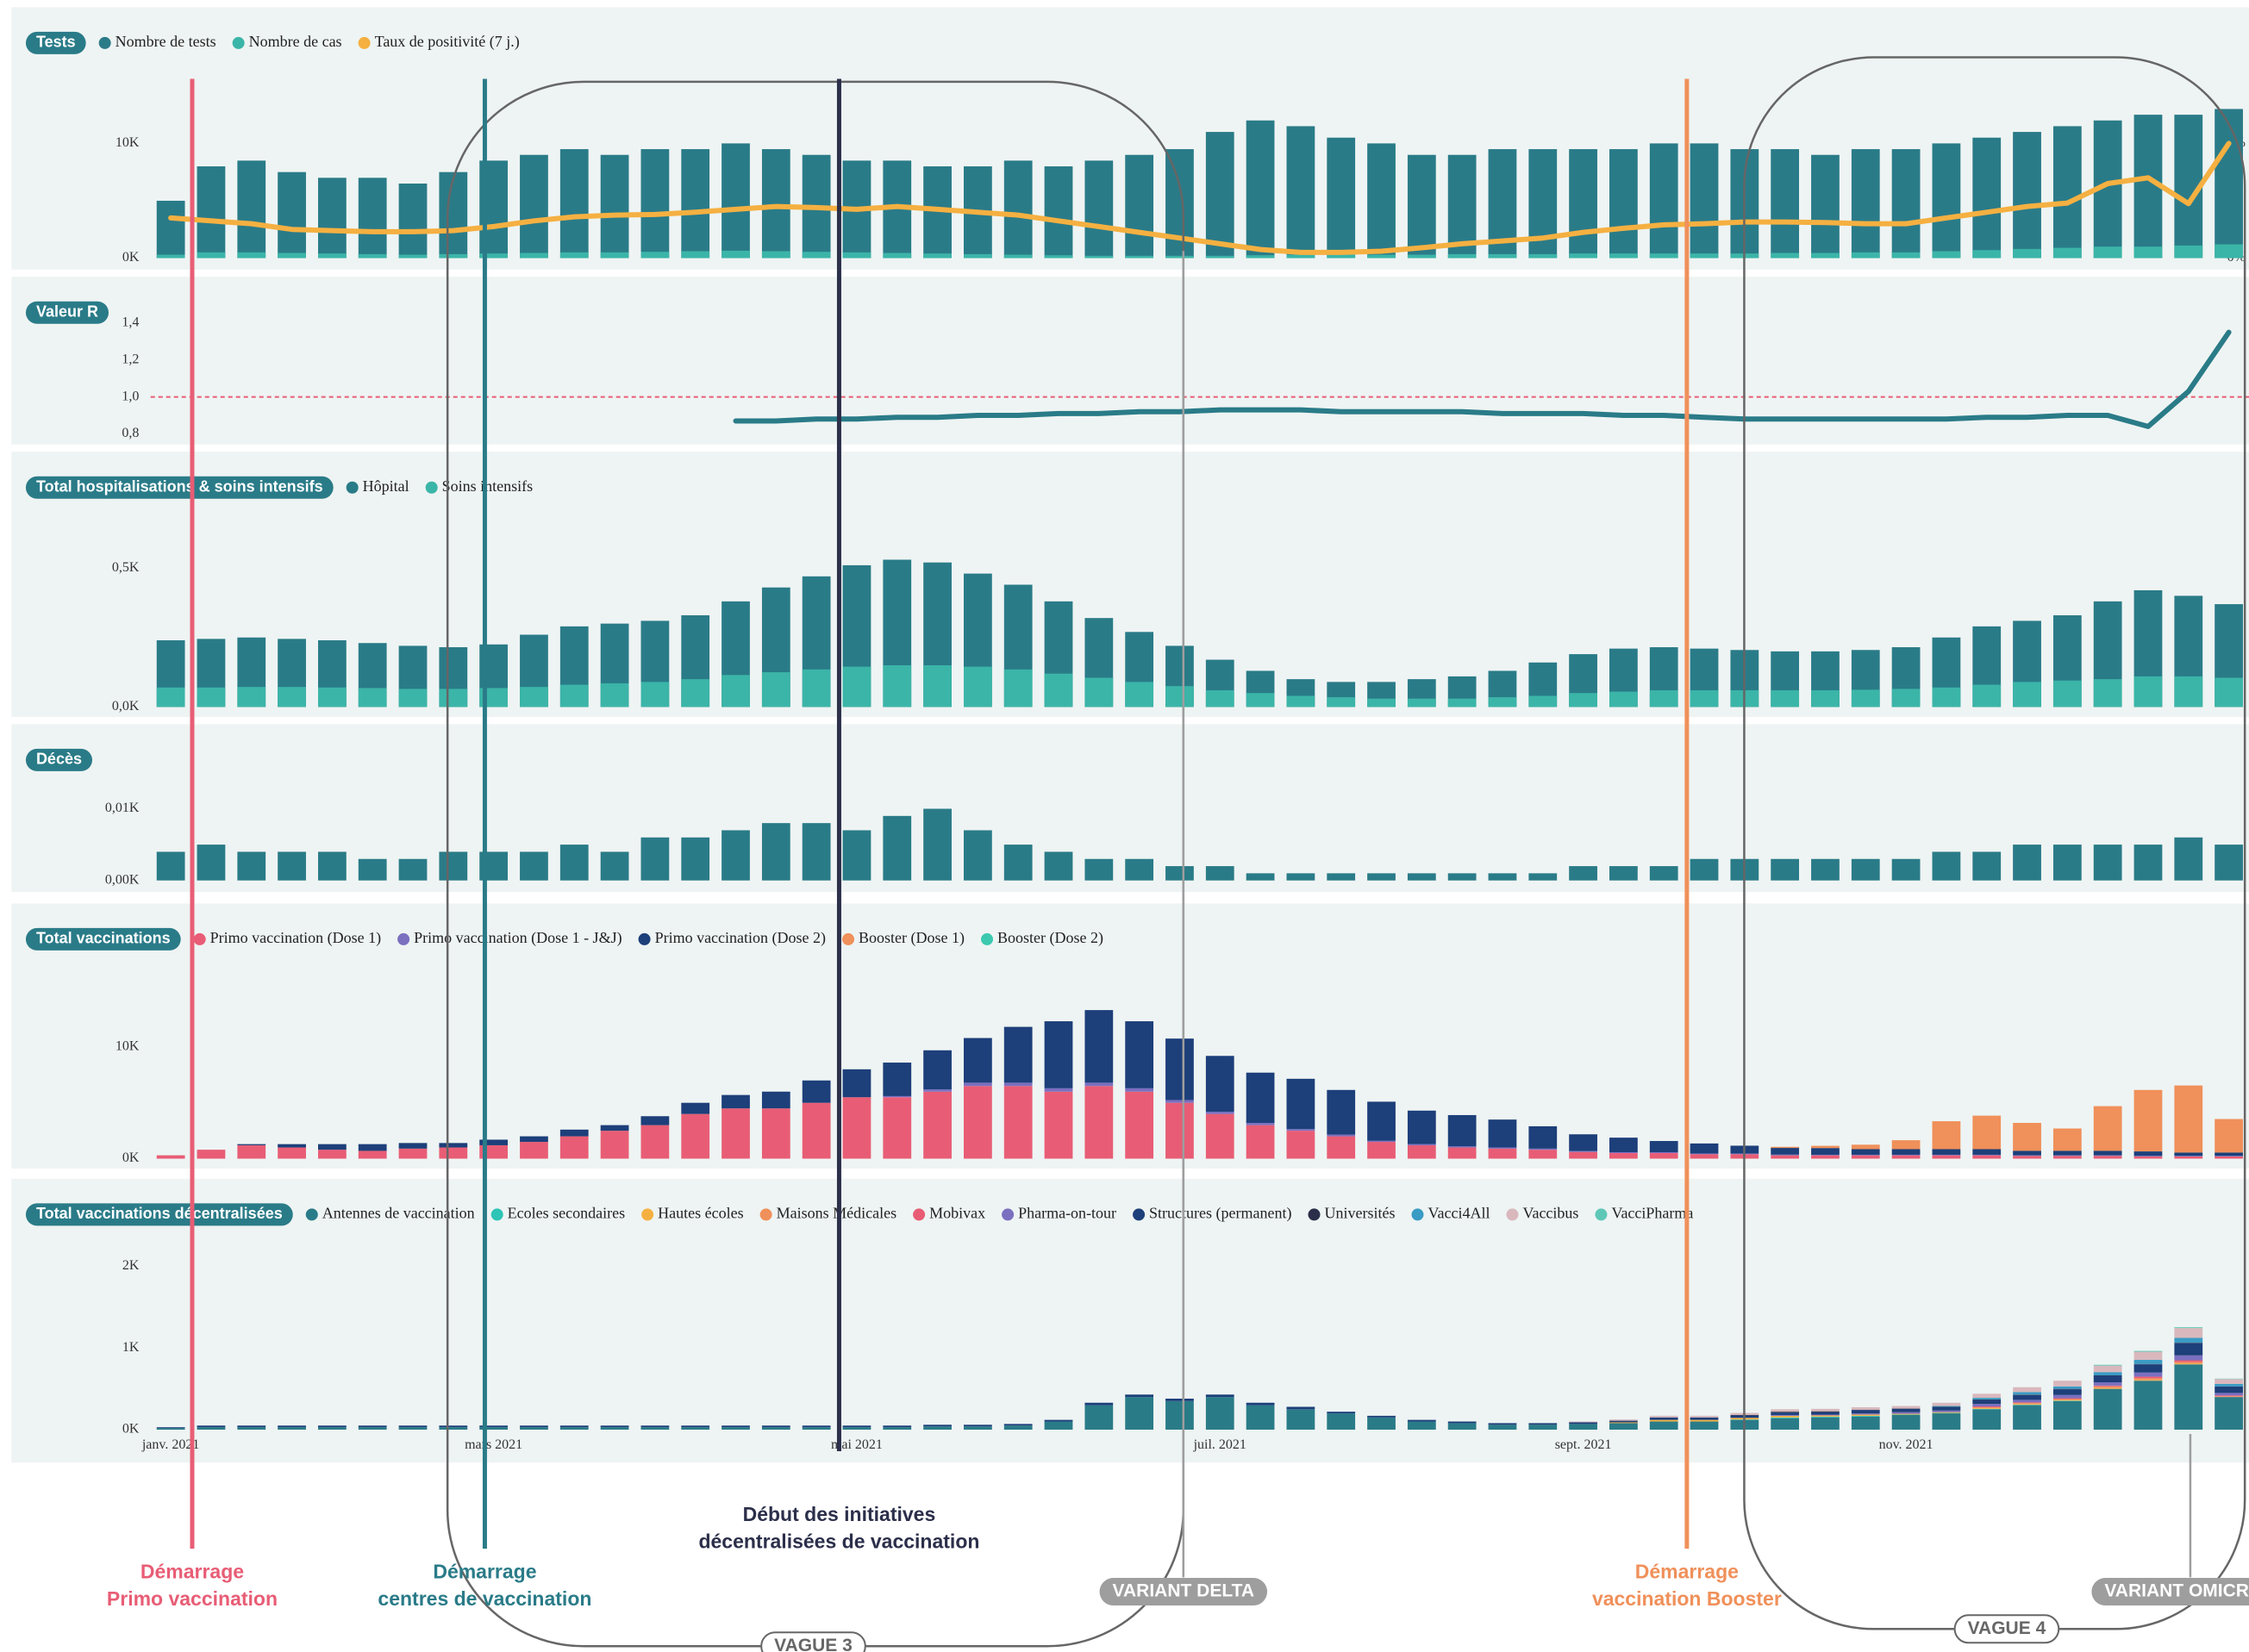  What do you see at coordinates (447, 42) in the screenshot?
I see `legend-label: Taux de positivité (7 j.)` at bounding box center [447, 42].